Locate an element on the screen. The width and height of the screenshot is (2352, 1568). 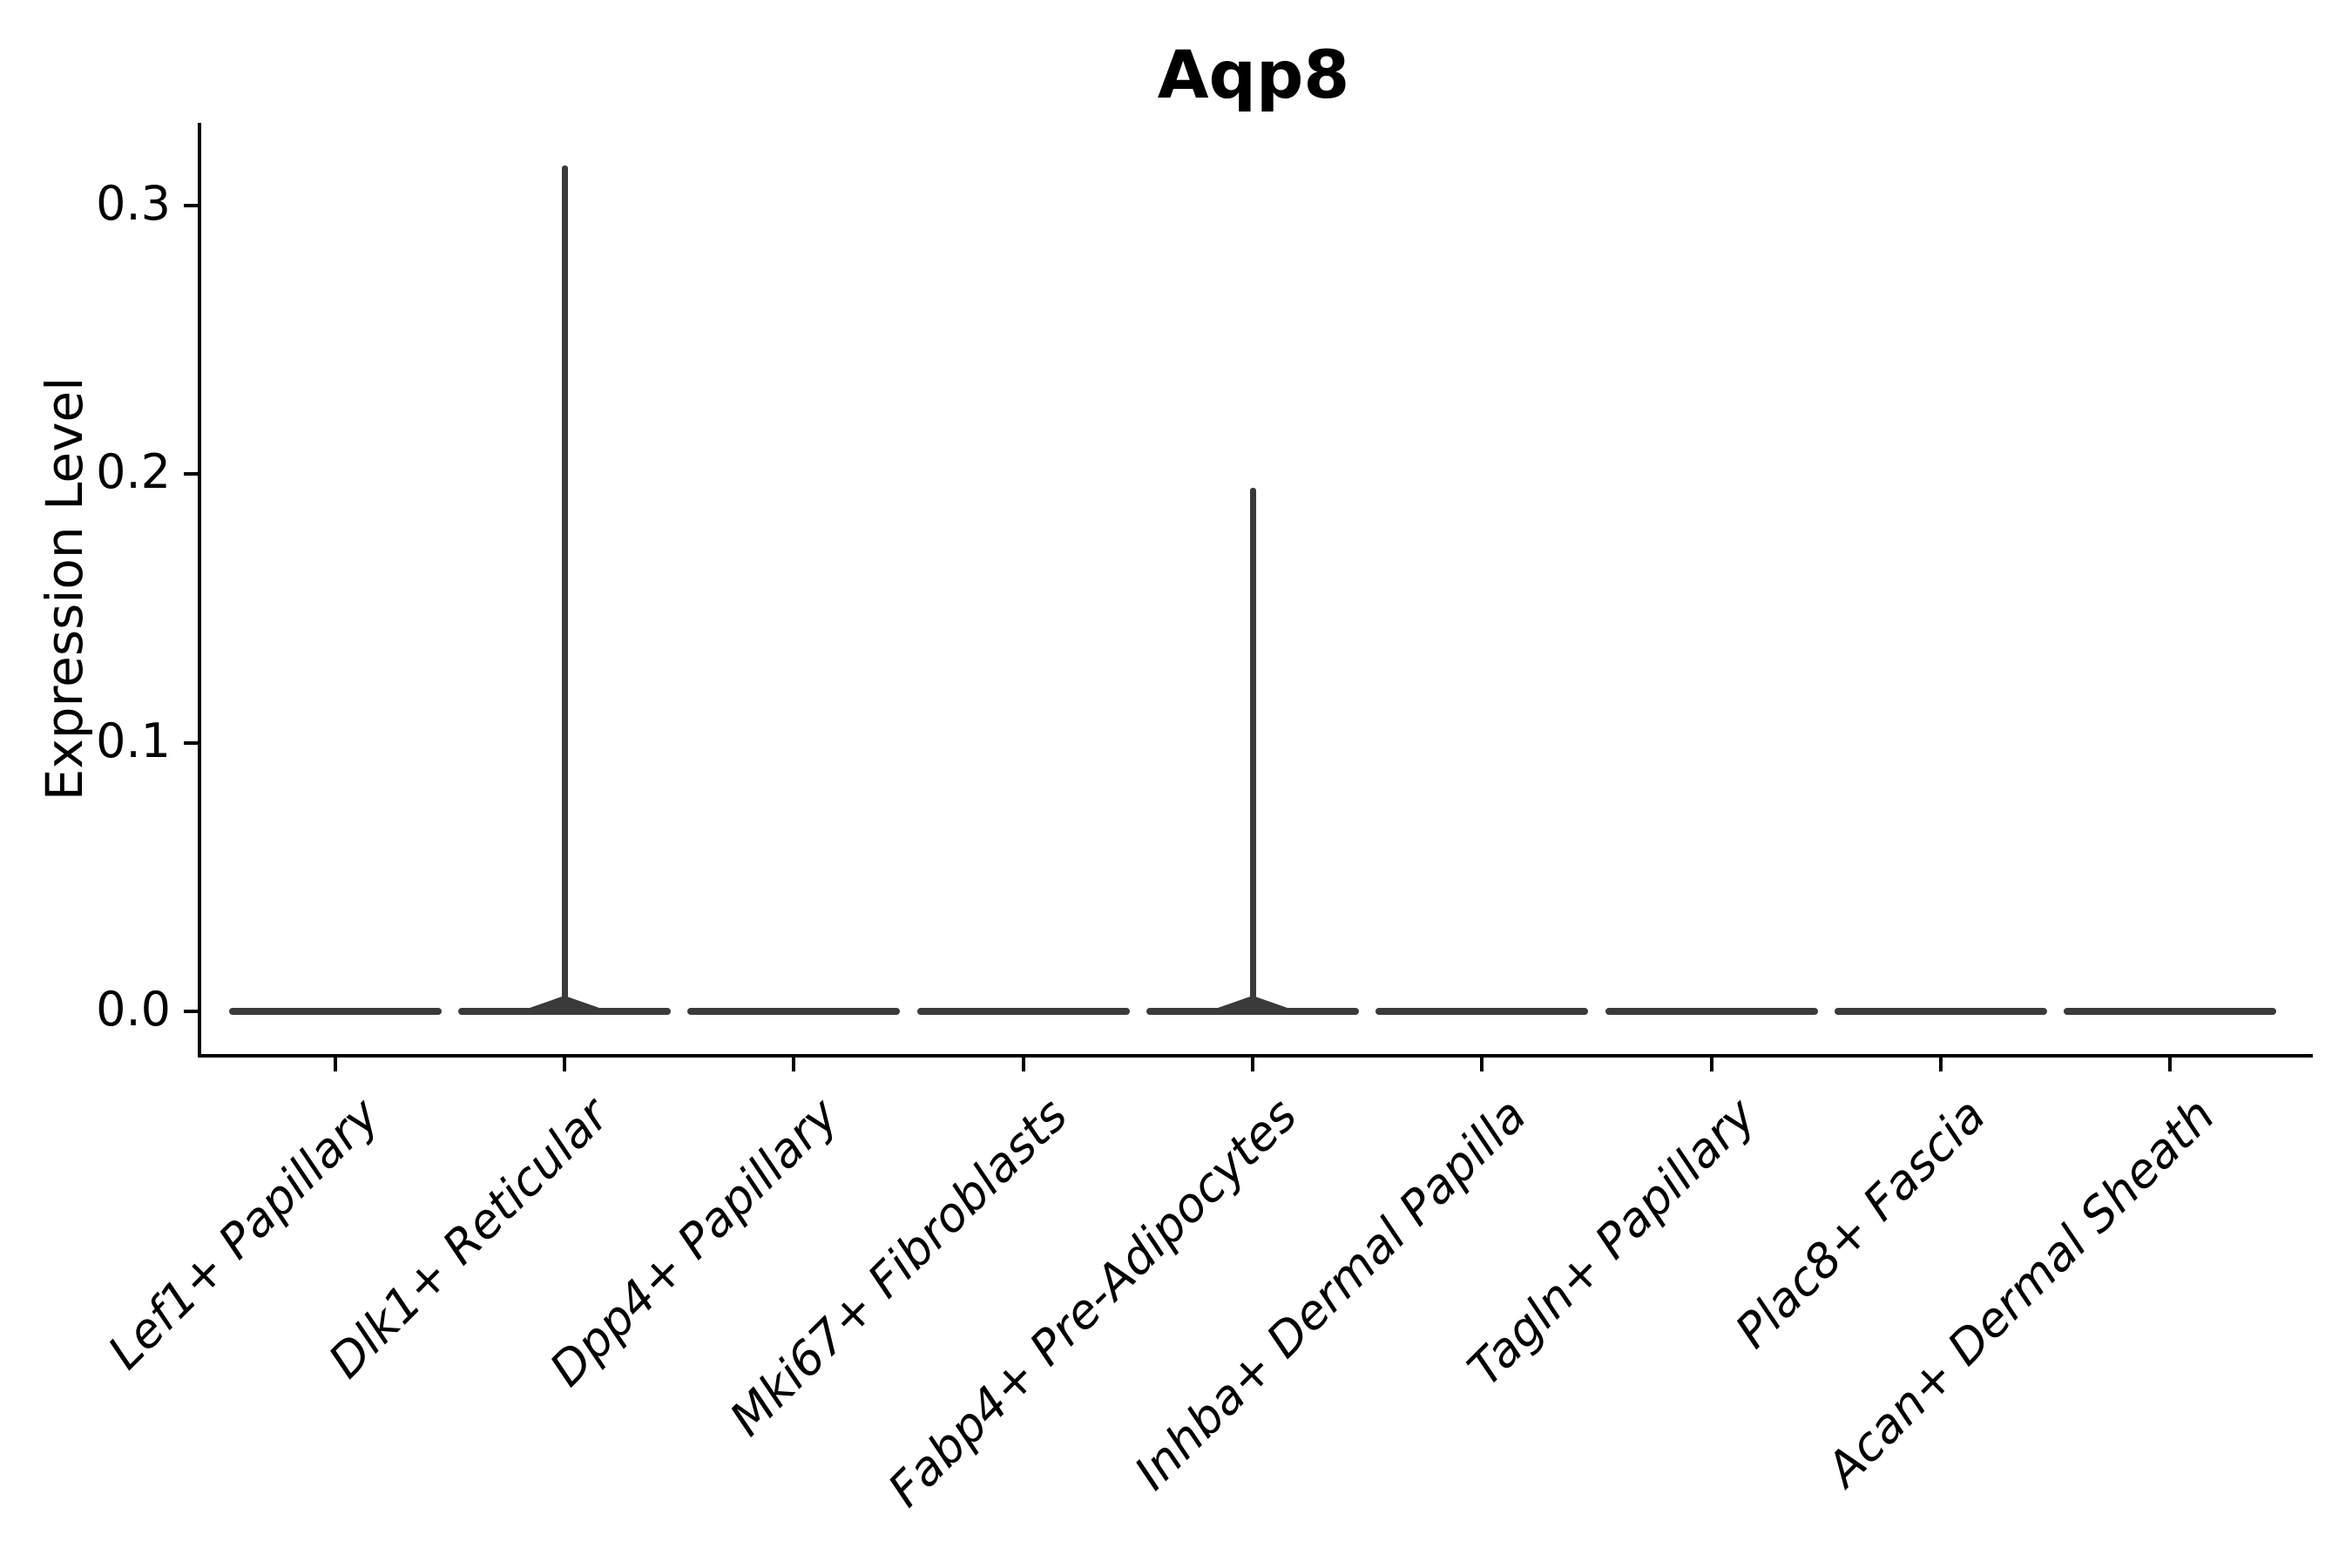
x-tick-label: Acan+ Dermal Sheath is located at coordinates (2021, 1292).